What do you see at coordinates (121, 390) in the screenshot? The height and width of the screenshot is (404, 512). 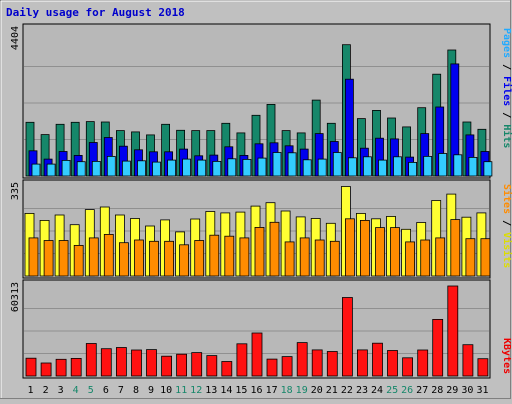 I see `x-tick-label-day-7: 7` at bounding box center [121, 390].